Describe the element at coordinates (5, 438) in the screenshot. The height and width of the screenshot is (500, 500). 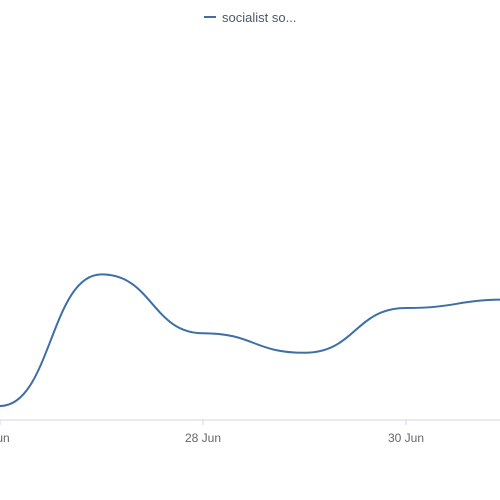
I see `x-tick-label: Jun` at that location.